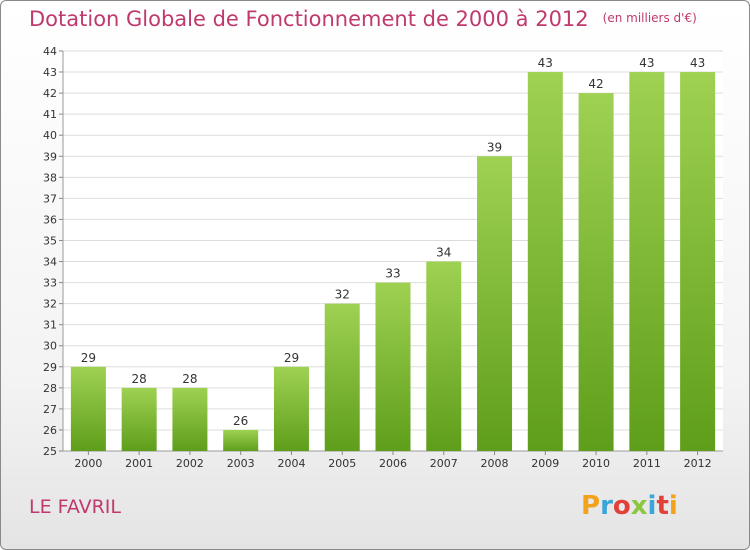 The image size is (750, 550). Describe the element at coordinates (240, 421) in the screenshot. I see `data-label-2003: 26` at that location.